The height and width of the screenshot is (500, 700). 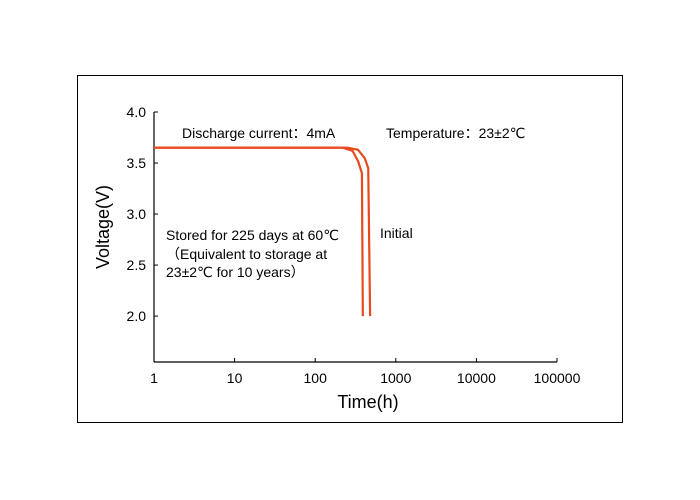 I want to click on y-tick-label: 3.0, so click(x=137, y=214).